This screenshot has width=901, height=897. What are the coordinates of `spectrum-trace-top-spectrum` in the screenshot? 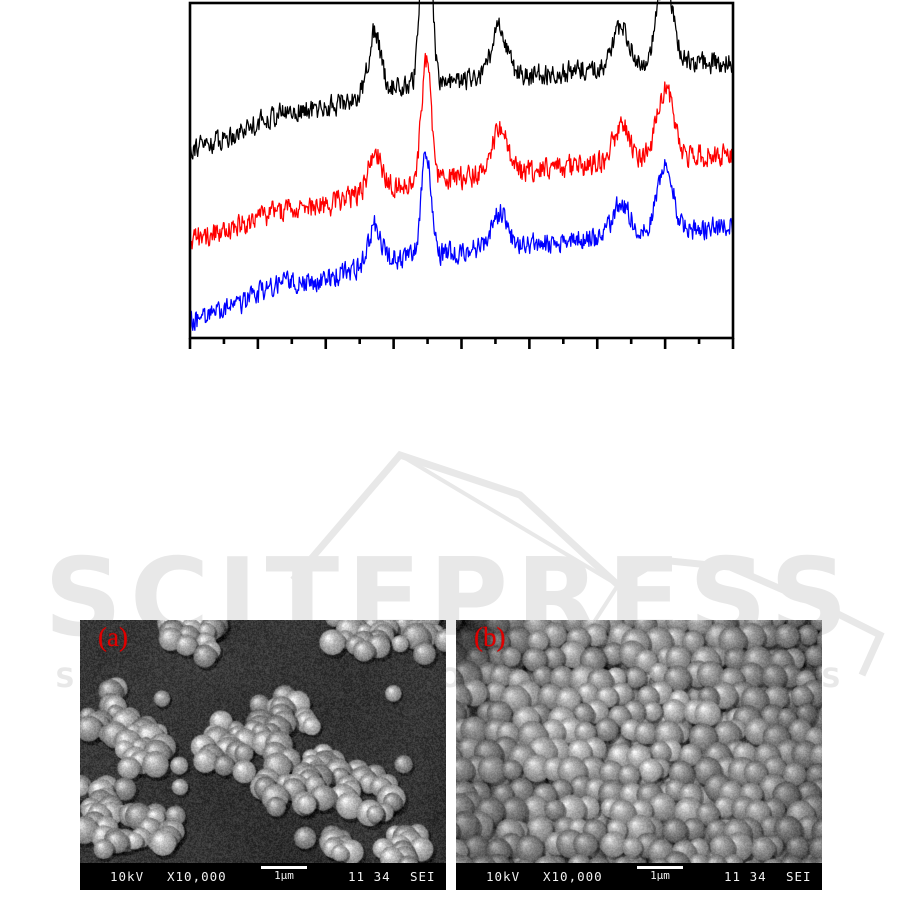 It's located at (461, 80).